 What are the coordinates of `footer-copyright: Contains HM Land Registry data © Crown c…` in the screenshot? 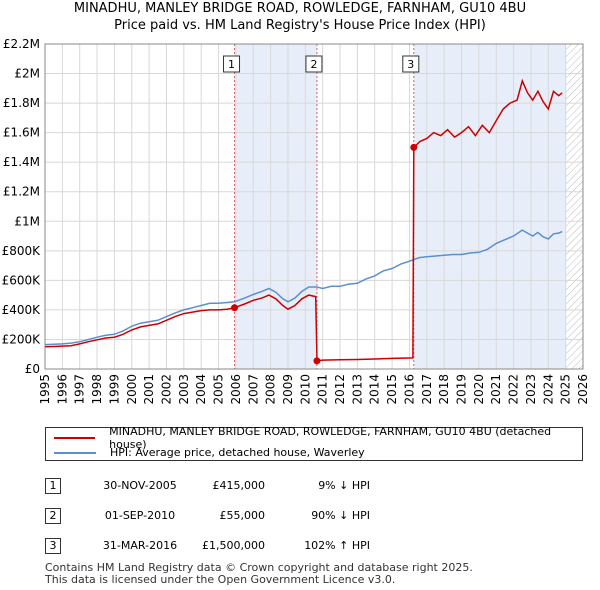 It's located at (259, 567).